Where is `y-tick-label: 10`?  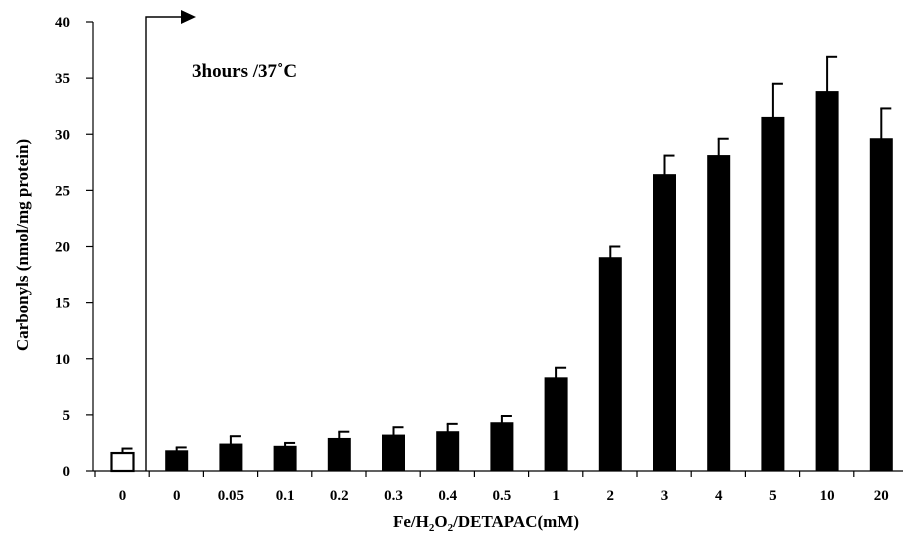 y-tick-label: 10 is located at coordinates (62, 360).